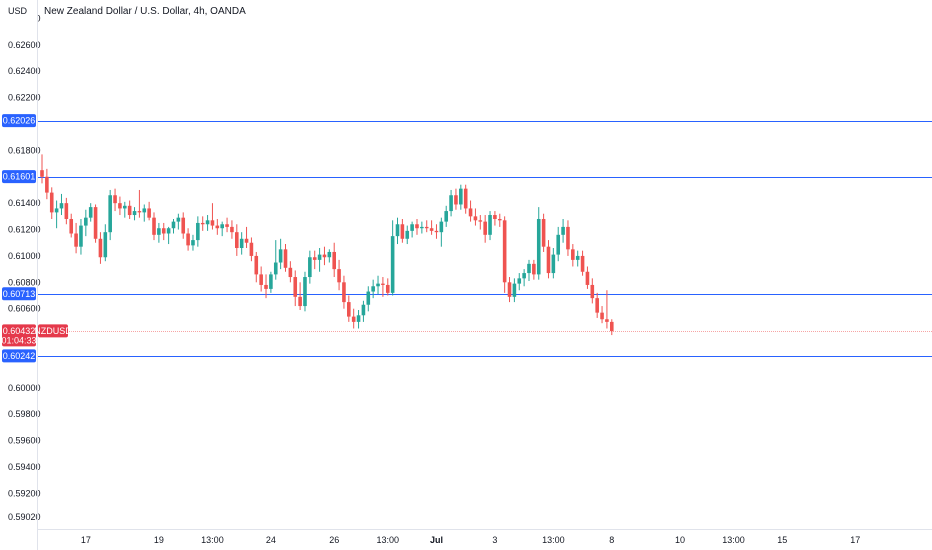  Describe the element at coordinates (24, 388) in the screenshot. I see `y-tick-label: 0.60000` at that location.